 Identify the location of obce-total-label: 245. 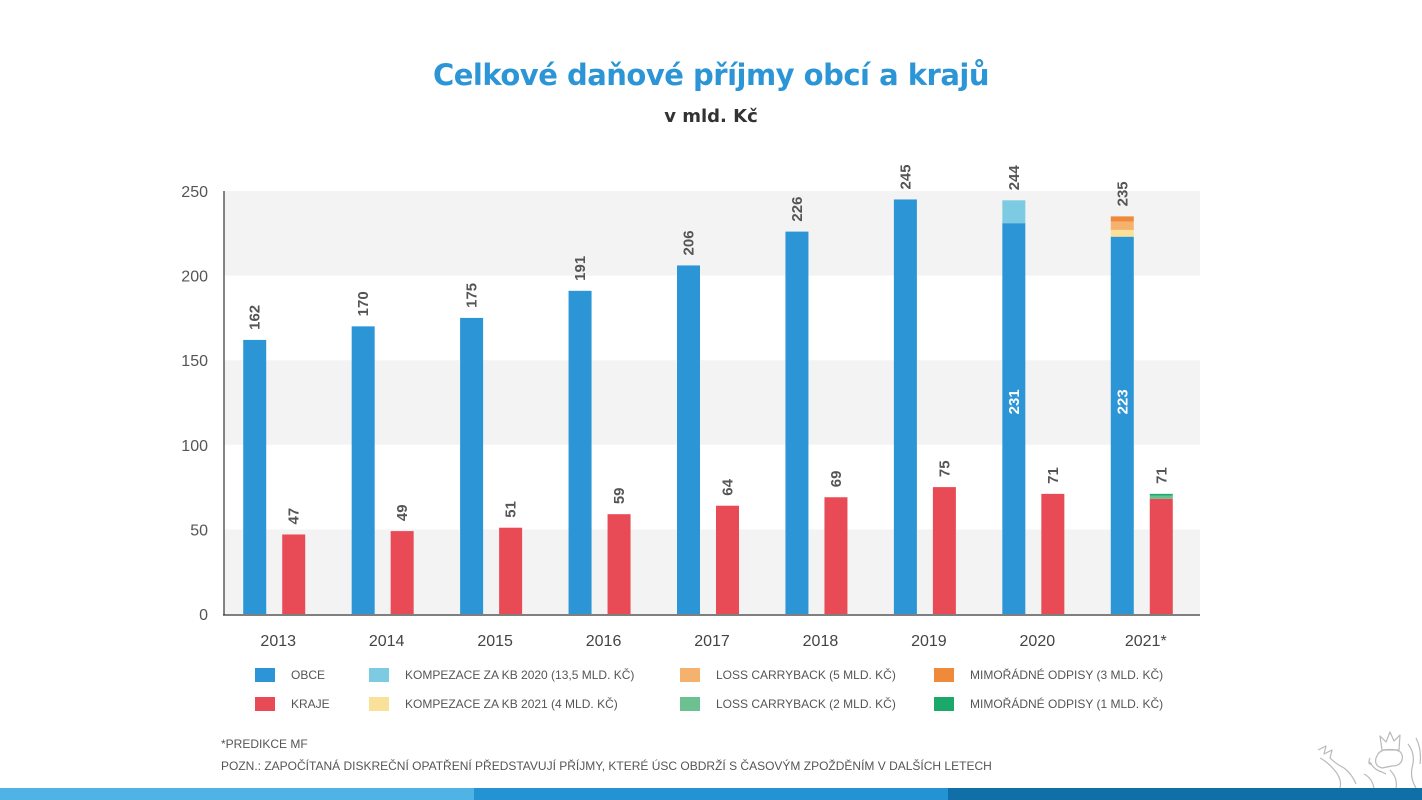
(905, 176).